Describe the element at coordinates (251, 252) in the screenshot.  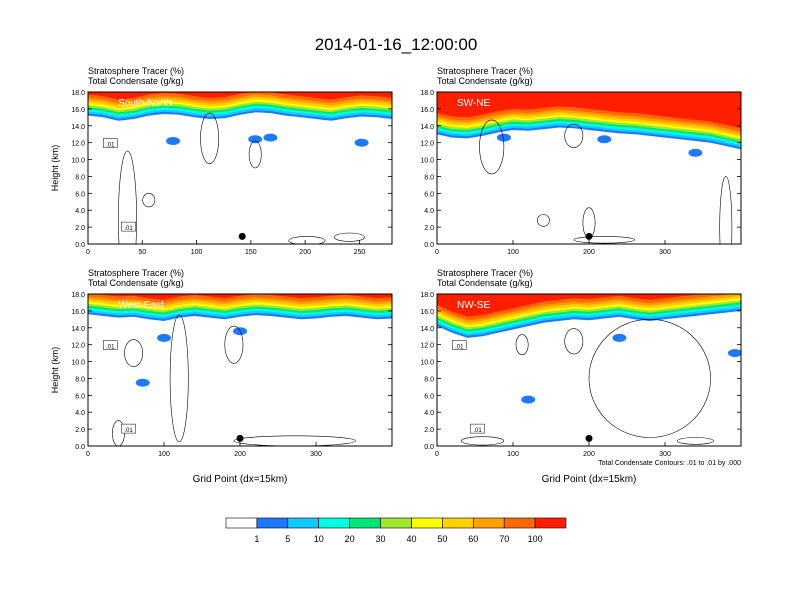
I see `x-tick-label: 150` at that location.